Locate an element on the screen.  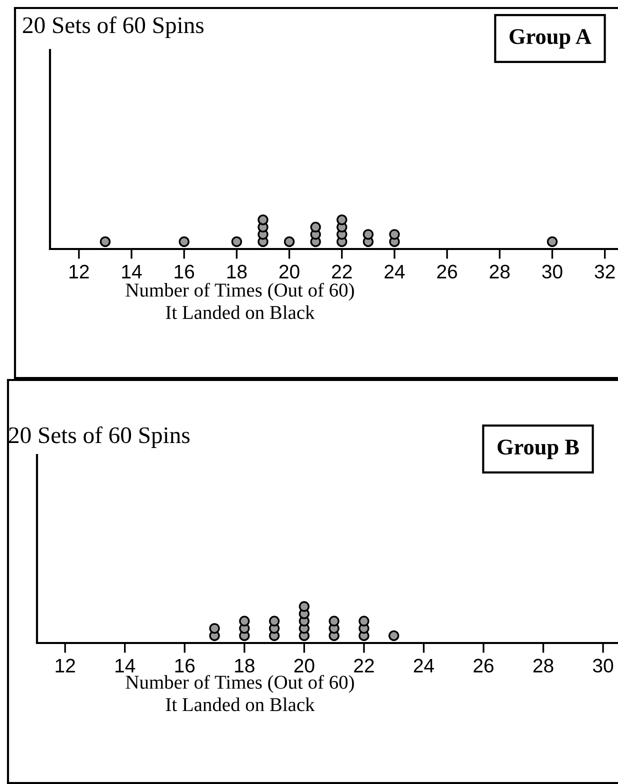
text: Group A is located at coordinates (551, 39).